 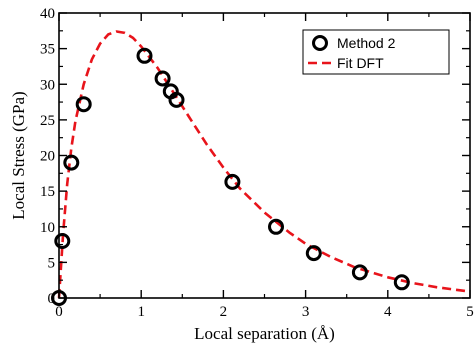 I want to click on legend: Method 2 Fit DFT, so click(x=376, y=52).